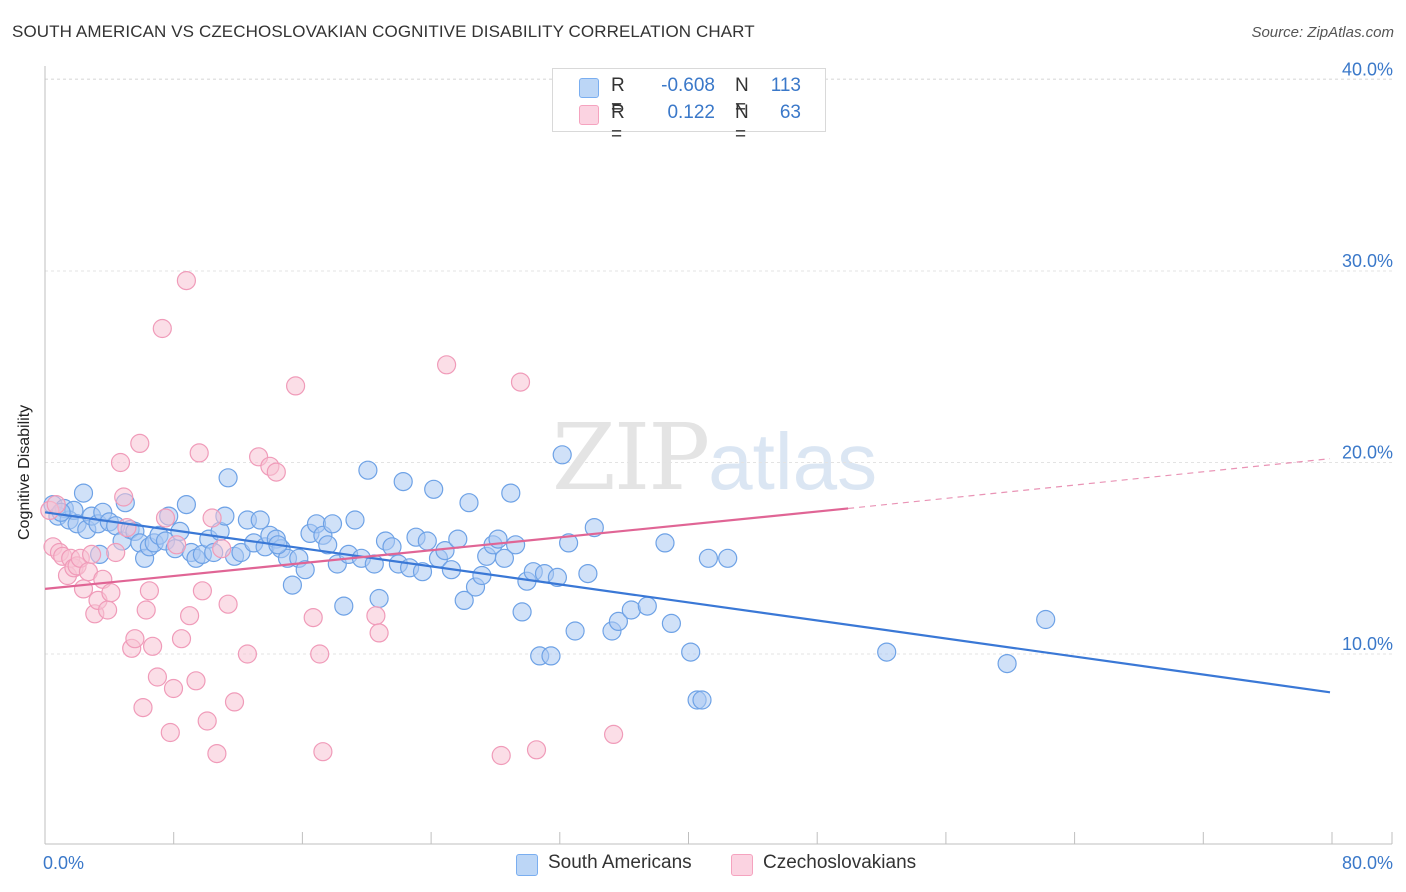  I want to click on legend-r-value: -0.608, so click(688, 85).